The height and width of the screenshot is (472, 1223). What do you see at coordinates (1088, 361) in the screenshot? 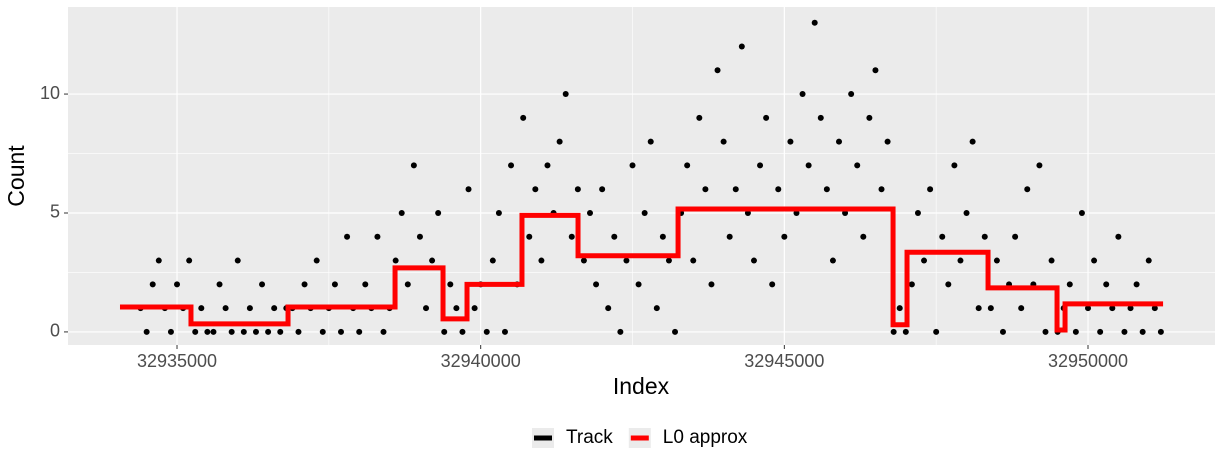
I see `x-tick-label: 32950000` at bounding box center [1088, 361].